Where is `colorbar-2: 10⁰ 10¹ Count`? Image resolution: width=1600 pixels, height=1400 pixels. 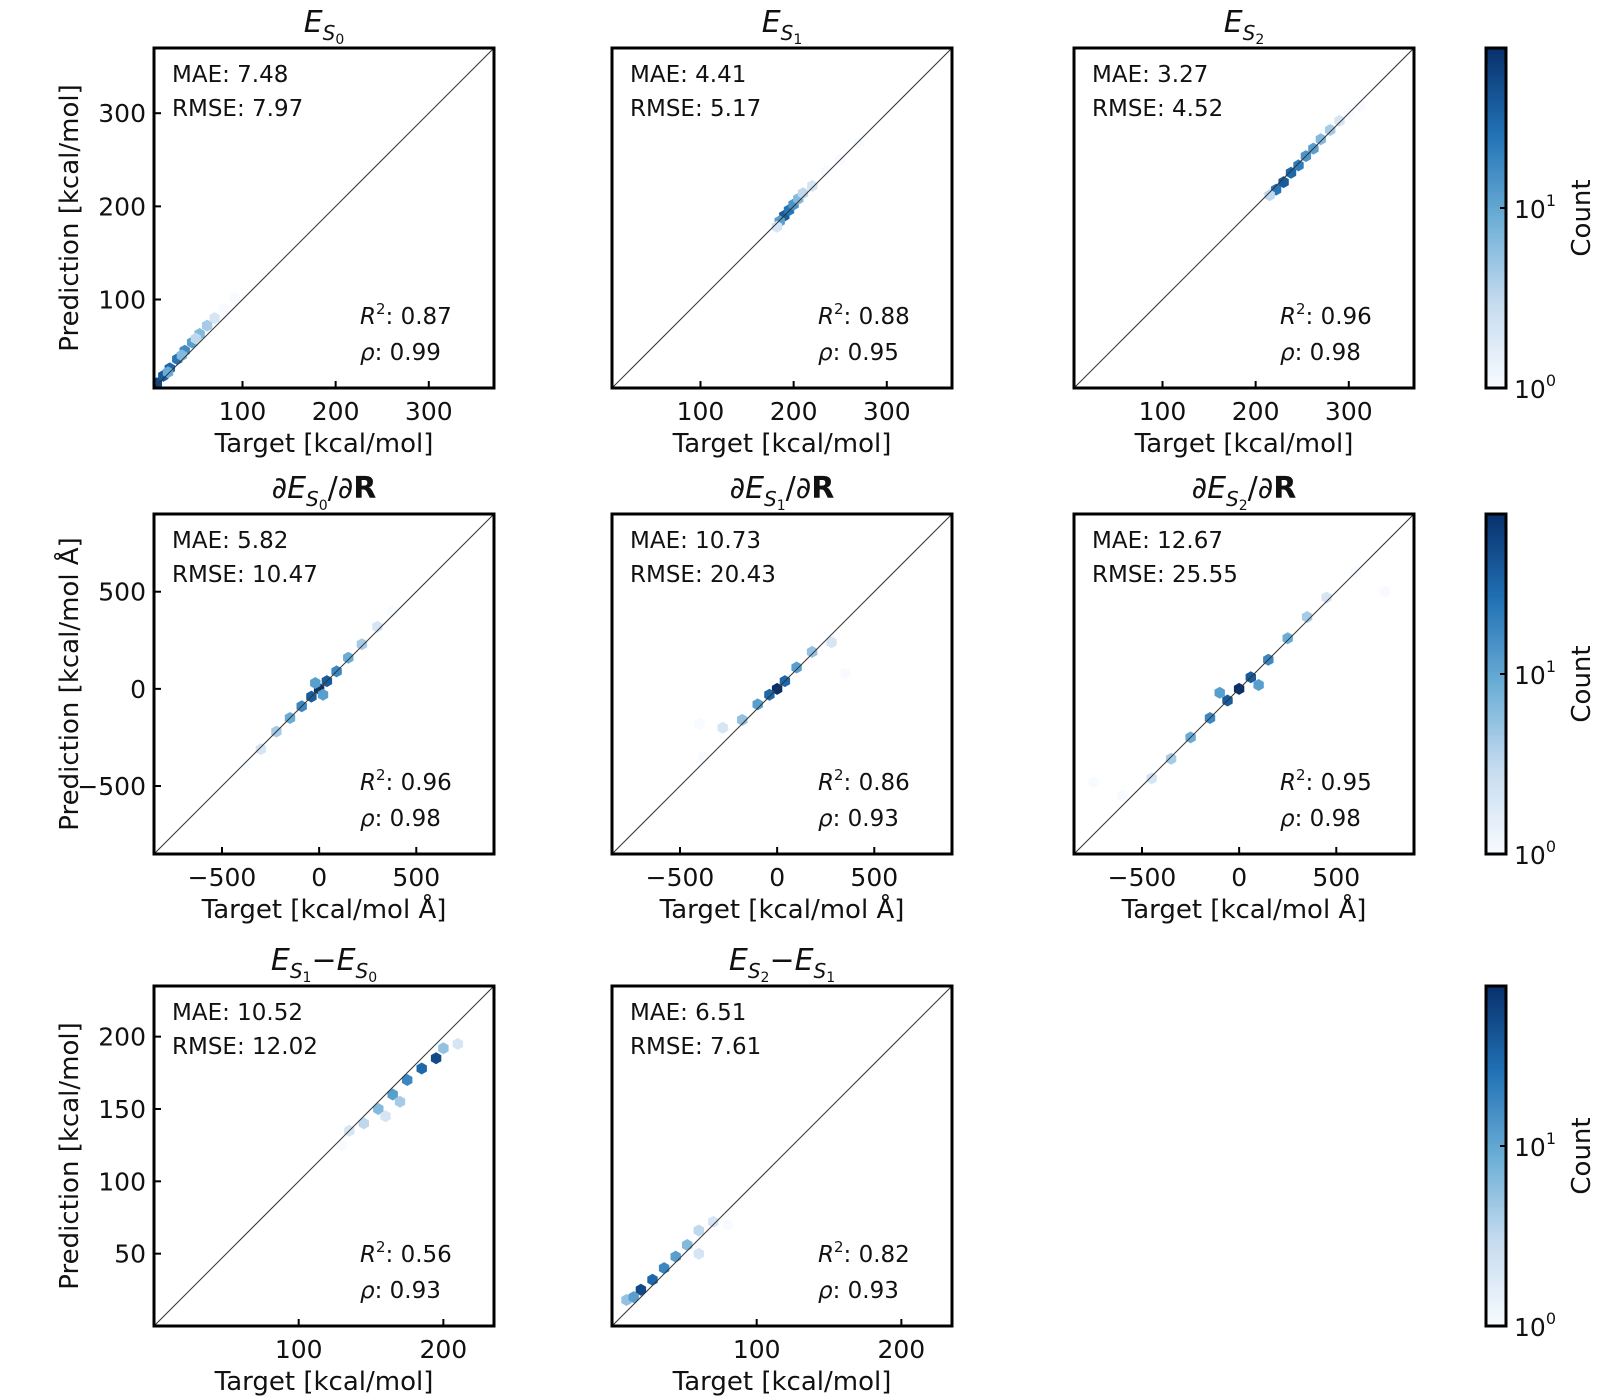 colorbar-2: 10⁰ 10¹ Count is located at coordinates (1540, 691).